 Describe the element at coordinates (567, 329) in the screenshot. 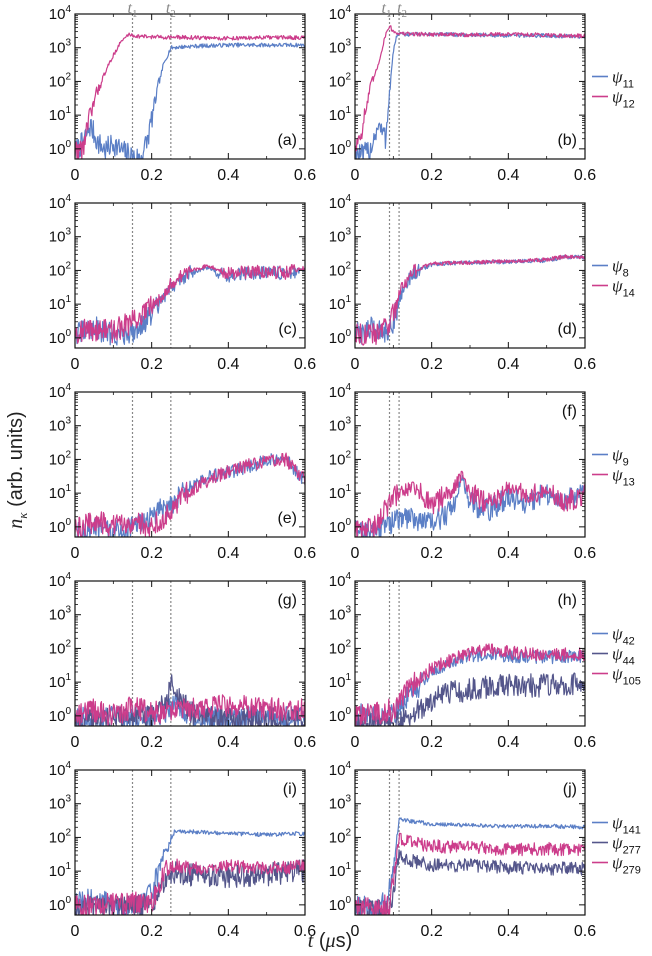

I see `panel-label: (d)` at that location.